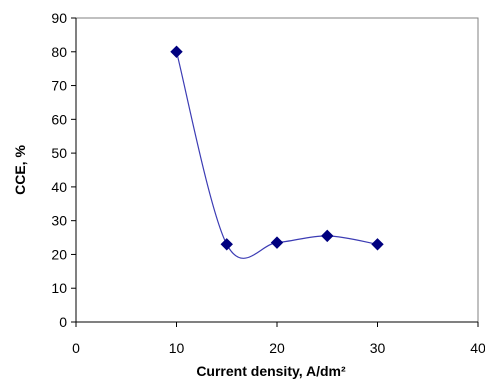 This screenshot has width=485, height=380. I want to click on y-tick-label: 10, so click(59, 288).